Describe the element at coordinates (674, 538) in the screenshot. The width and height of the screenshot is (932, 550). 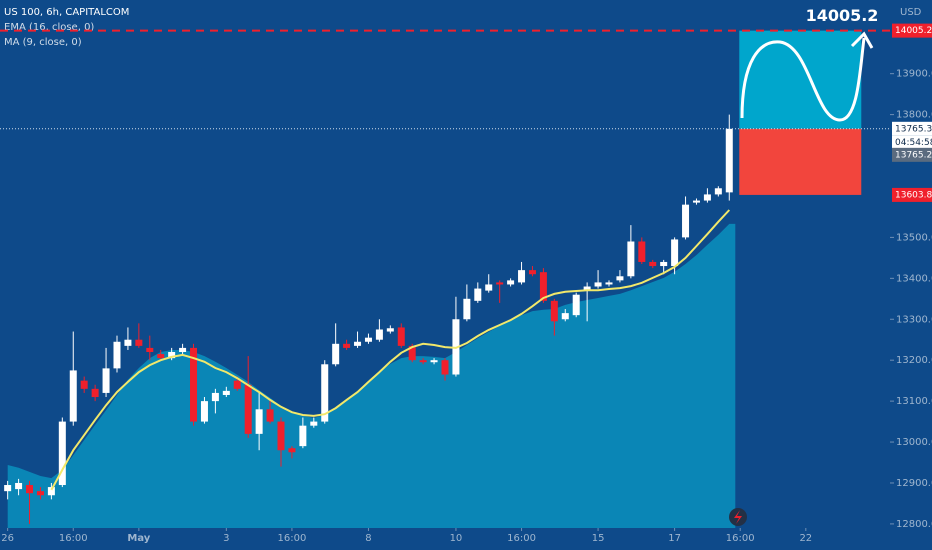
I see `x-tick-label: 17` at that location.